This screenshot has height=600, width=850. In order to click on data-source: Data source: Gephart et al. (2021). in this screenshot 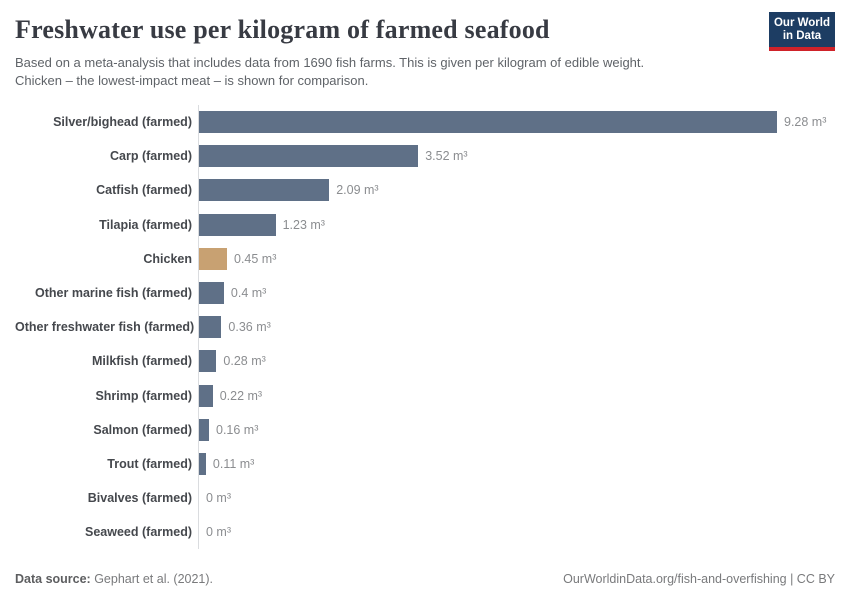, I will do `click(114, 579)`.